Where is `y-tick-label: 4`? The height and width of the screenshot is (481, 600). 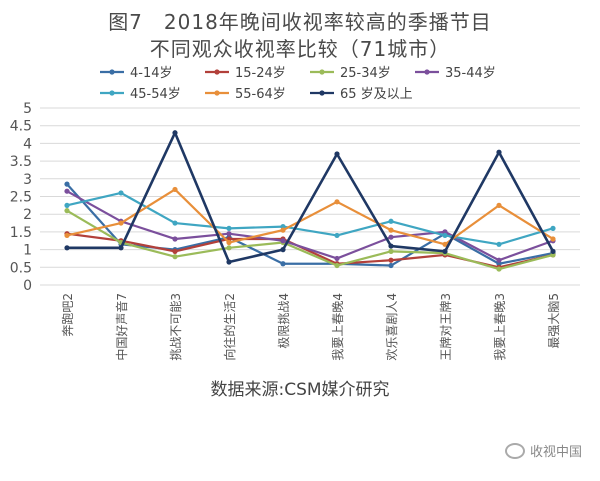 y-tick-label: 4 is located at coordinates (27, 144).